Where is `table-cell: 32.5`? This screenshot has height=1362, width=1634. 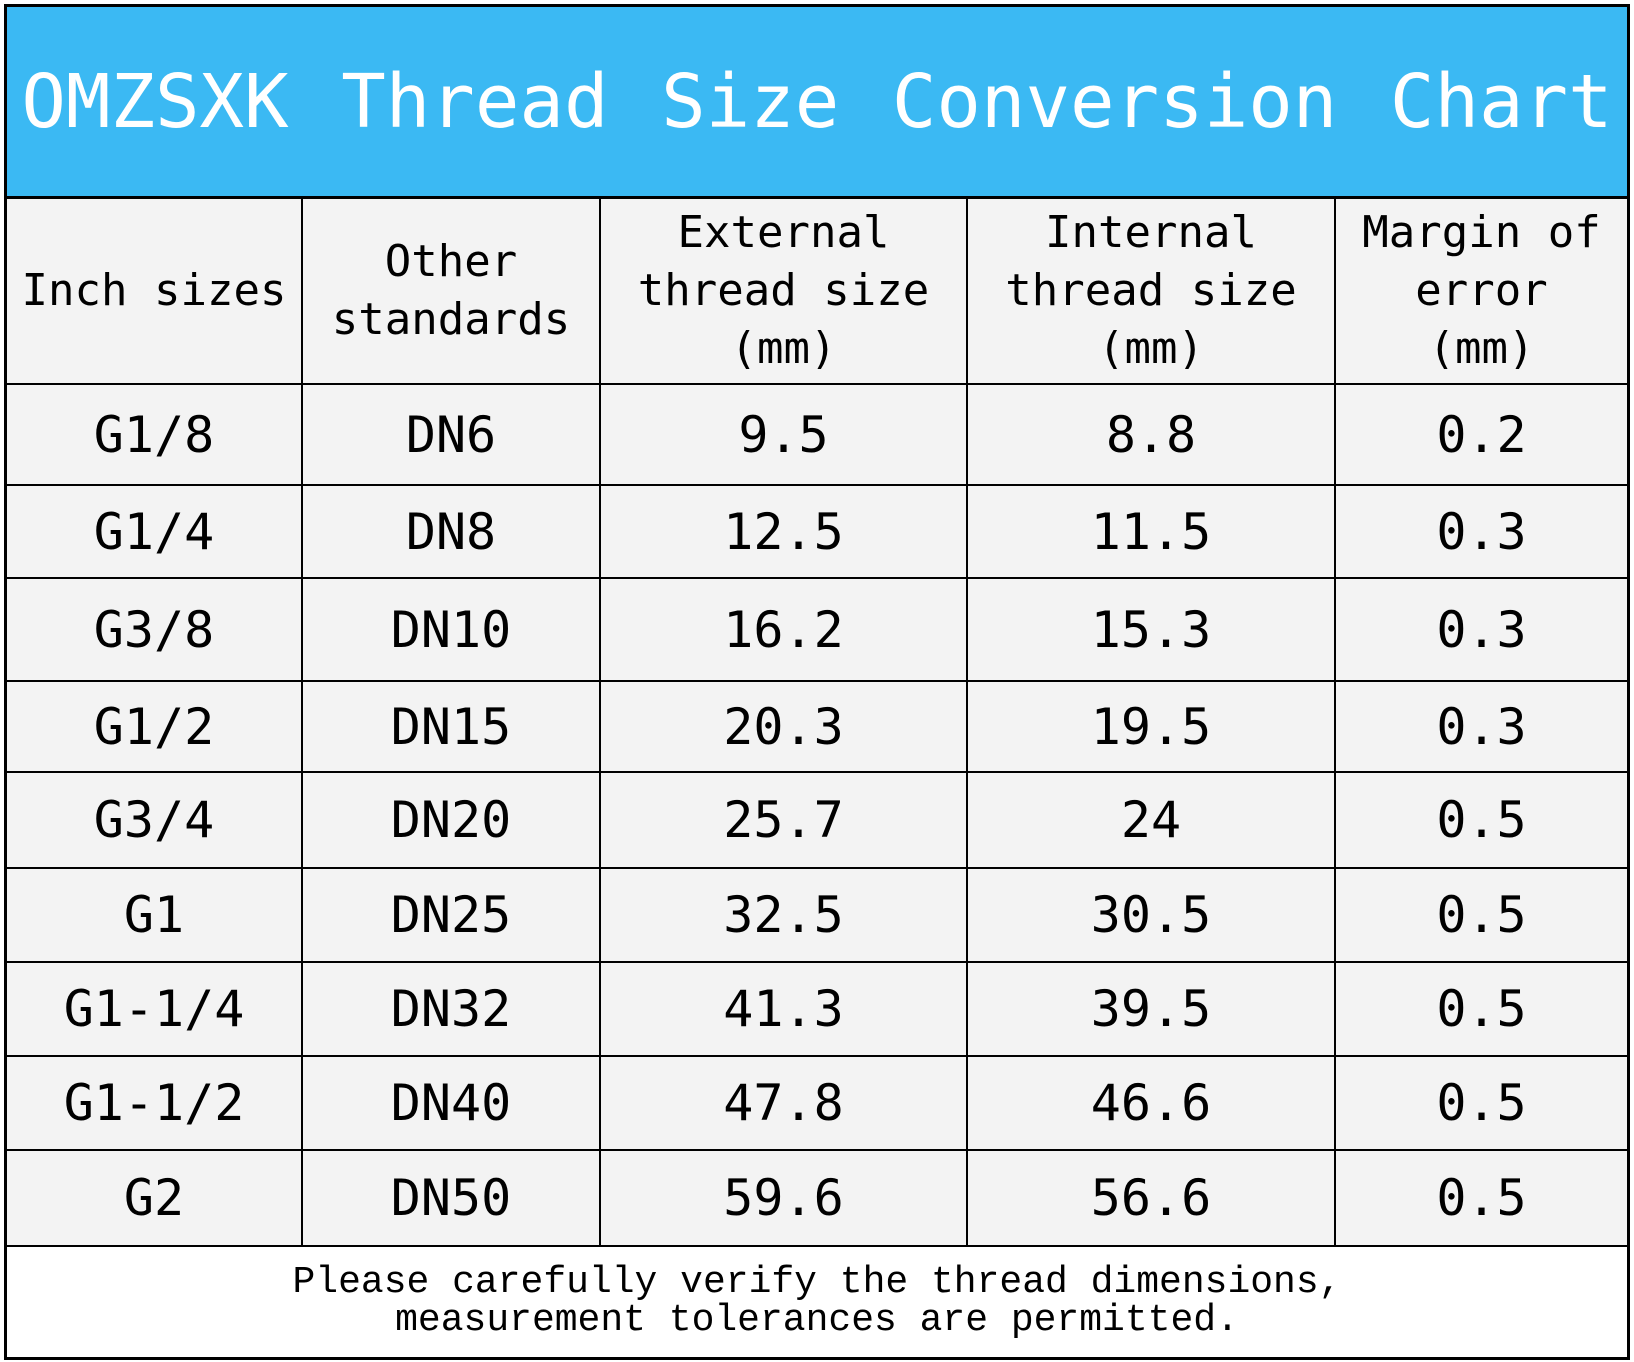
table-cell: 32.5 is located at coordinates (784, 916).